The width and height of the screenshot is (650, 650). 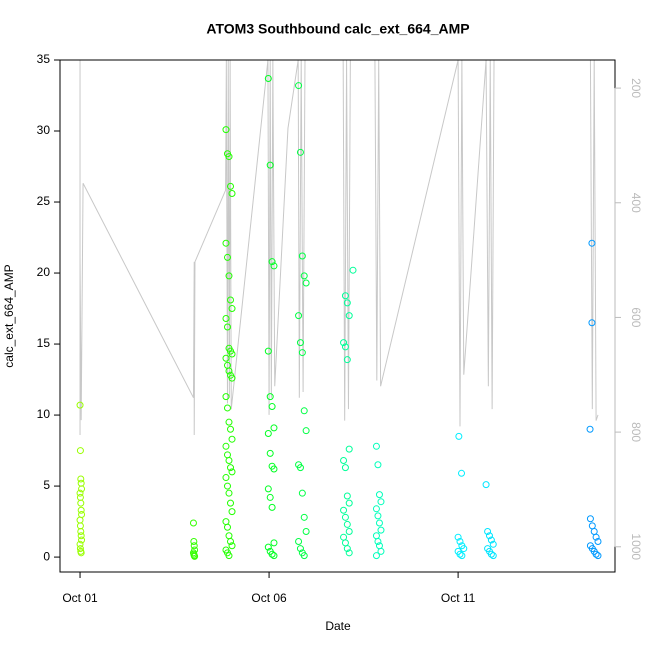 What do you see at coordinates (46, 485) in the screenshot?
I see `y-tick-label: 5` at bounding box center [46, 485].